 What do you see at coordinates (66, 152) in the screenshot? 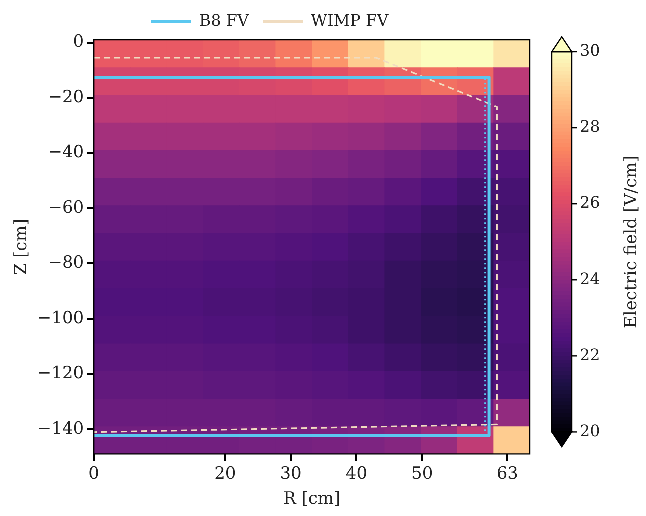
I see `y-tick-label: −40` at bounding box center [66, 152].